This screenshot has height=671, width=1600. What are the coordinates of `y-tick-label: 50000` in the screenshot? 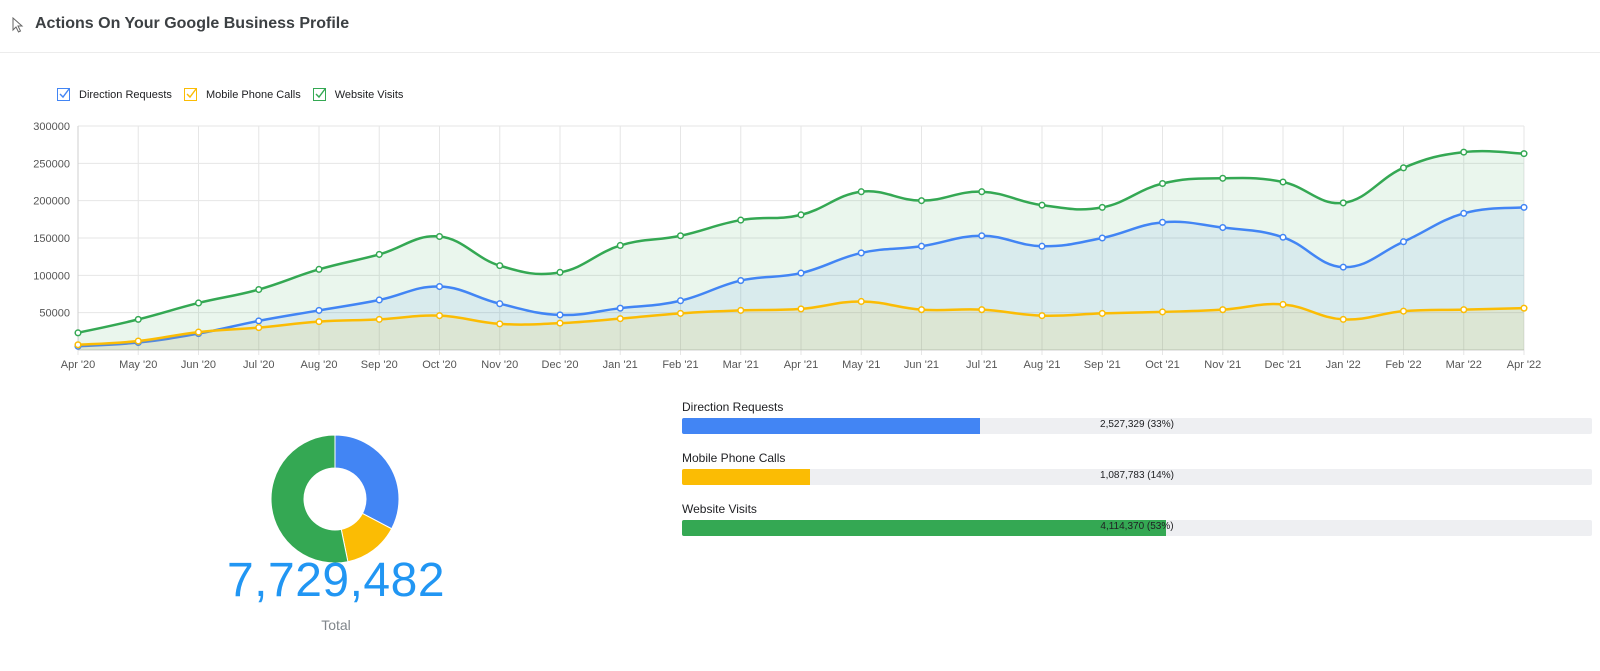 It's located at (54, 314).